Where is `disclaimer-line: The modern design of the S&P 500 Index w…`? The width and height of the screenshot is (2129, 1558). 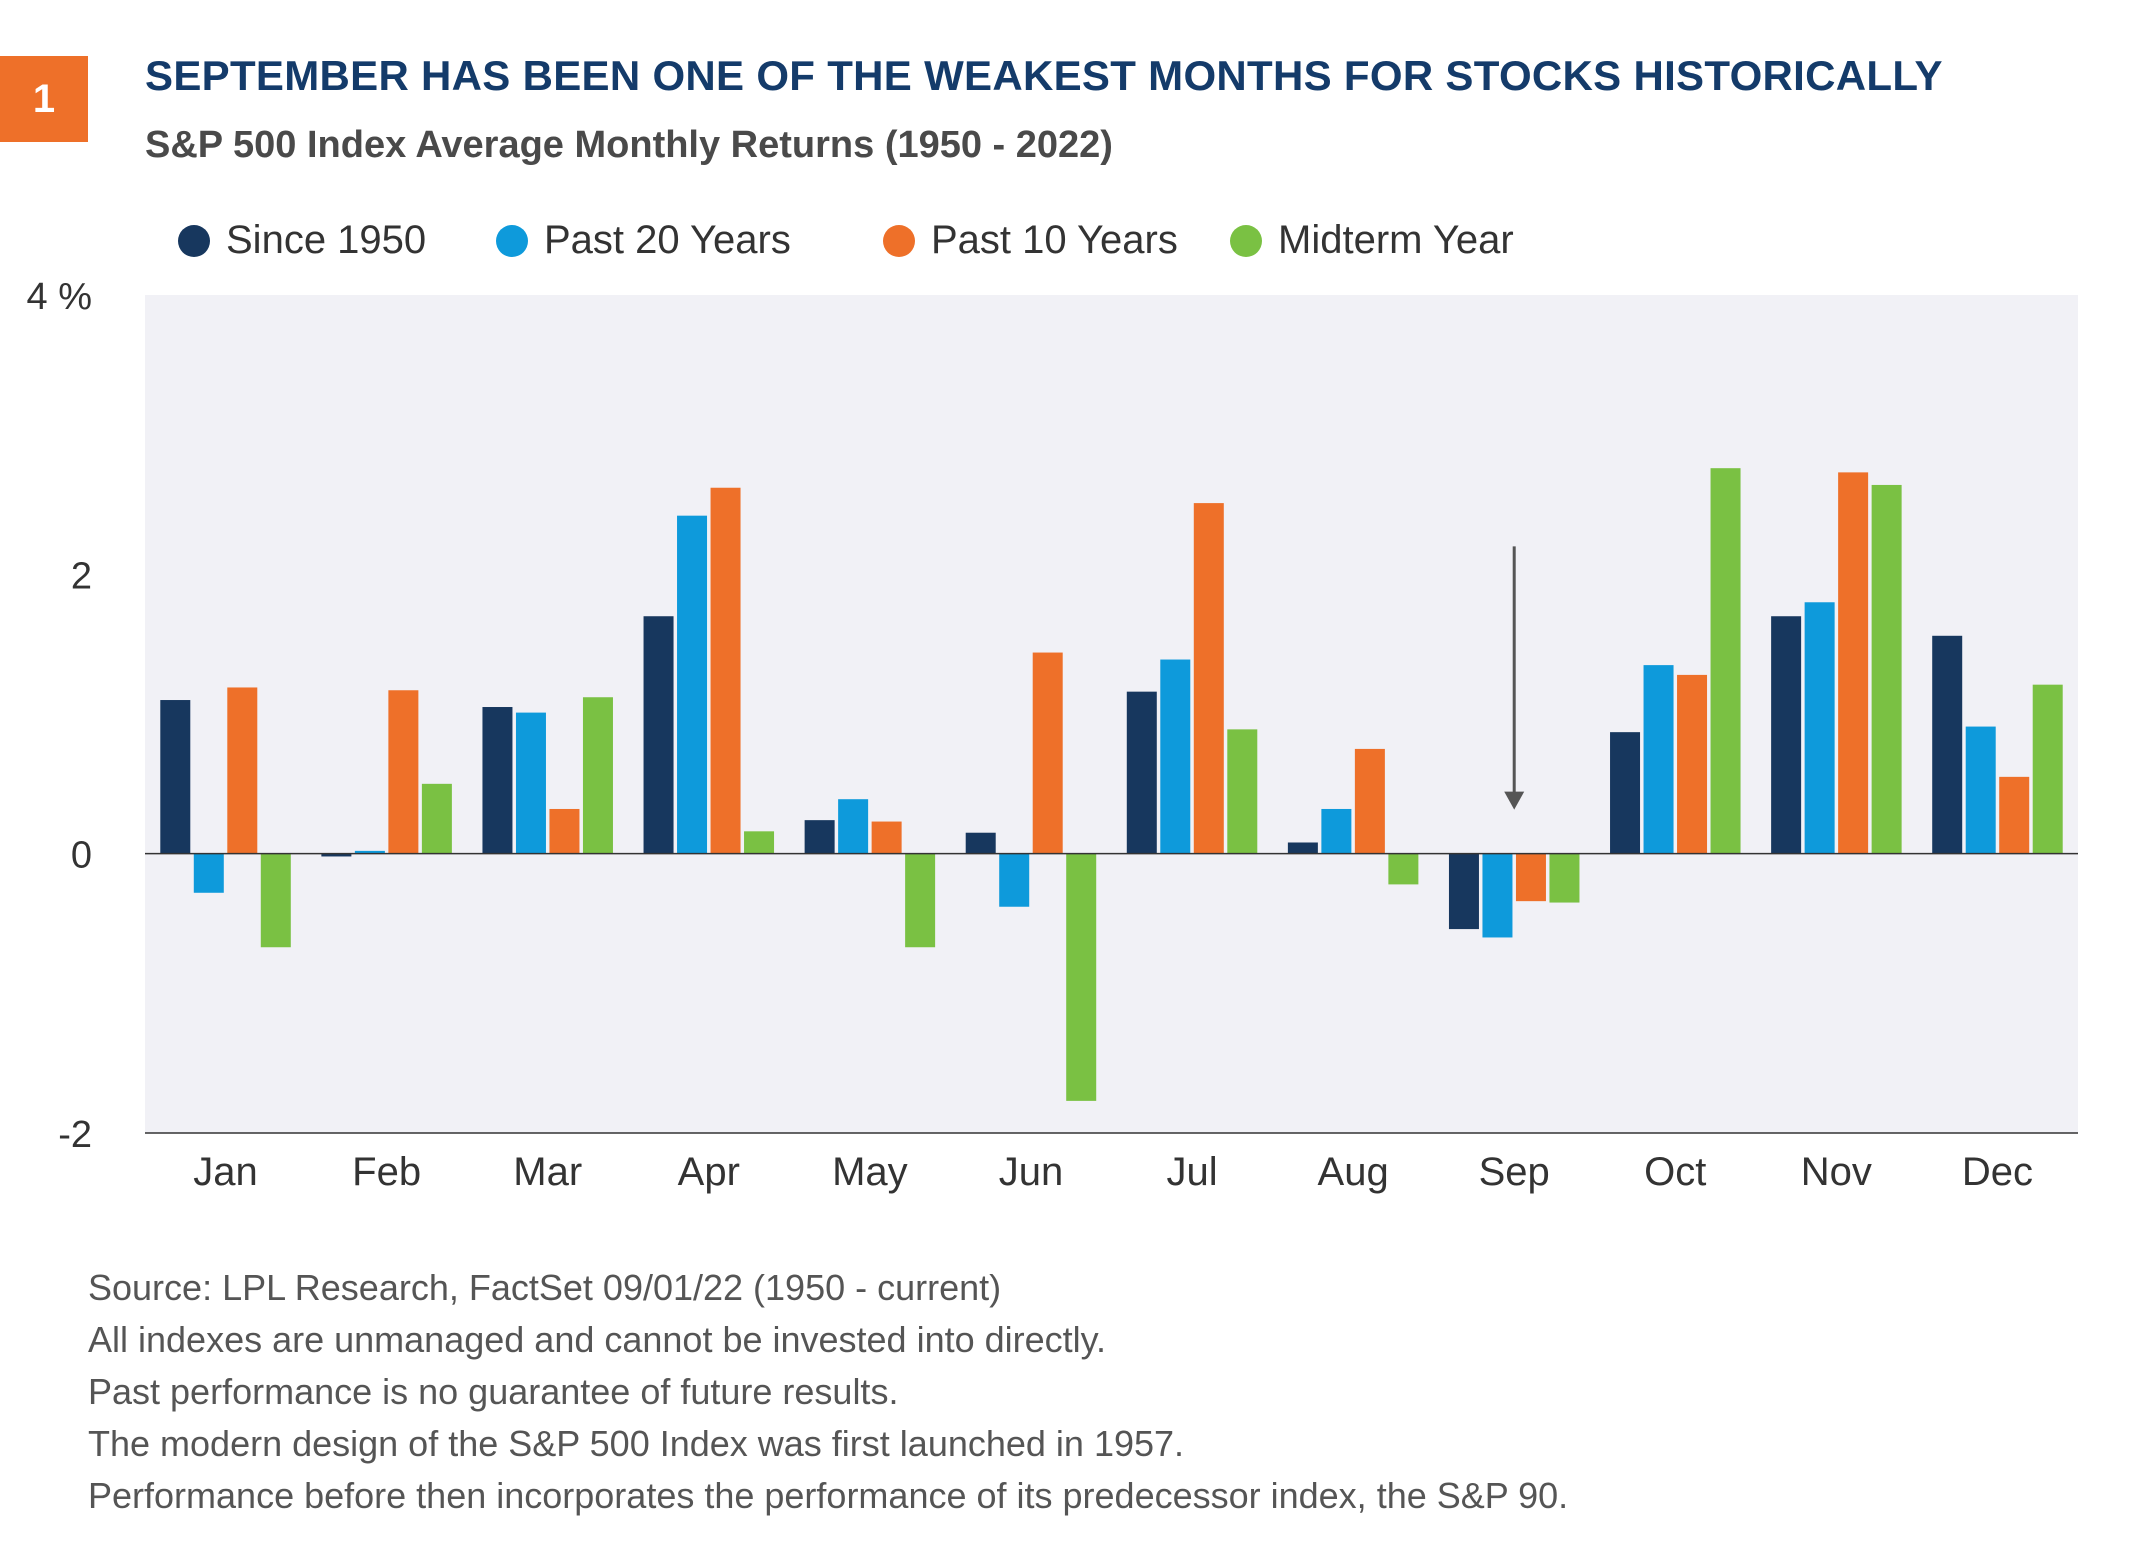
disclaimer-line: The modern design of the S&P 500 Index w… is located at coordinates (636, 1443).